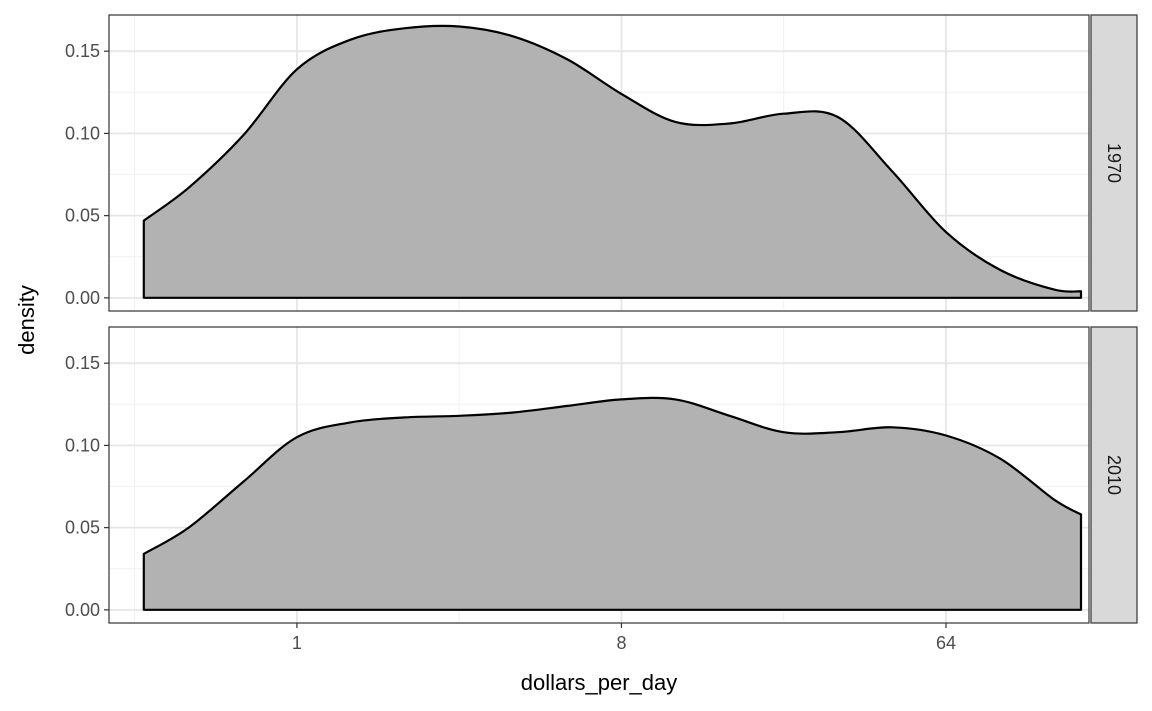 Image resolution: width=1152 pixels, height=711 pixels. I want to click on x-axis: 1 8 64, so click(624, 638).